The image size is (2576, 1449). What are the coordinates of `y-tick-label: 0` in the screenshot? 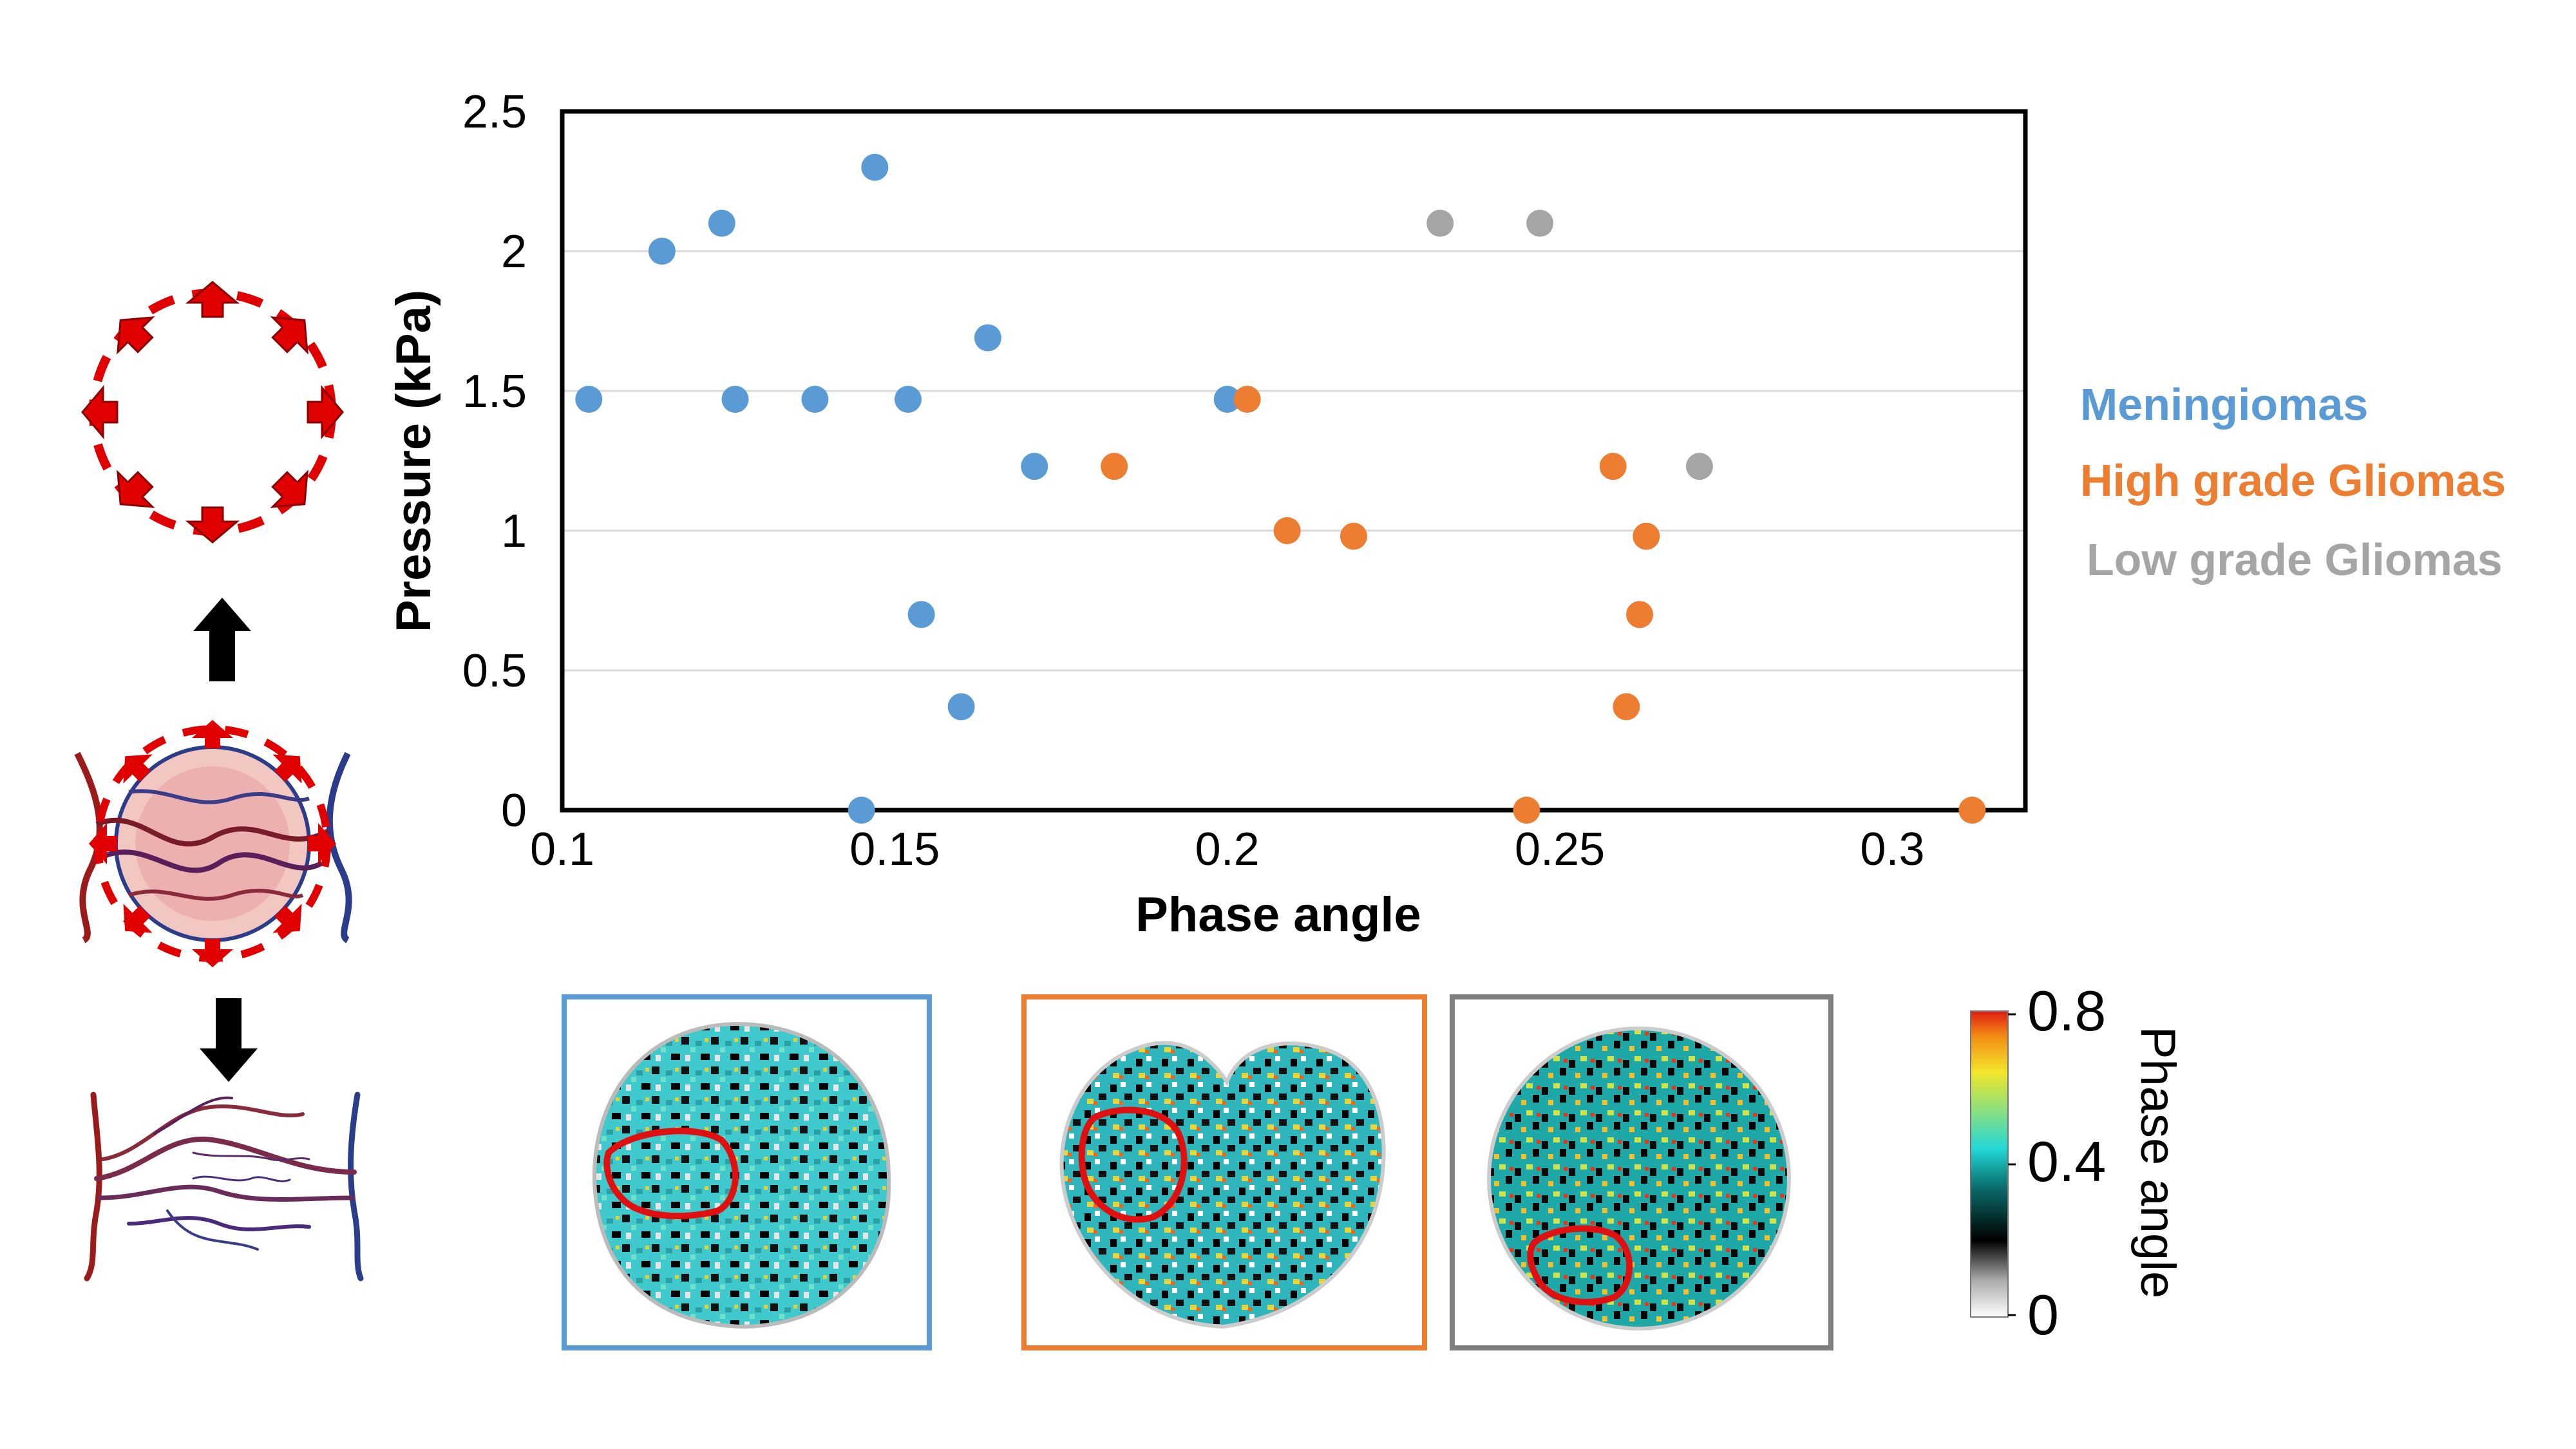 It's located at (514, 811).